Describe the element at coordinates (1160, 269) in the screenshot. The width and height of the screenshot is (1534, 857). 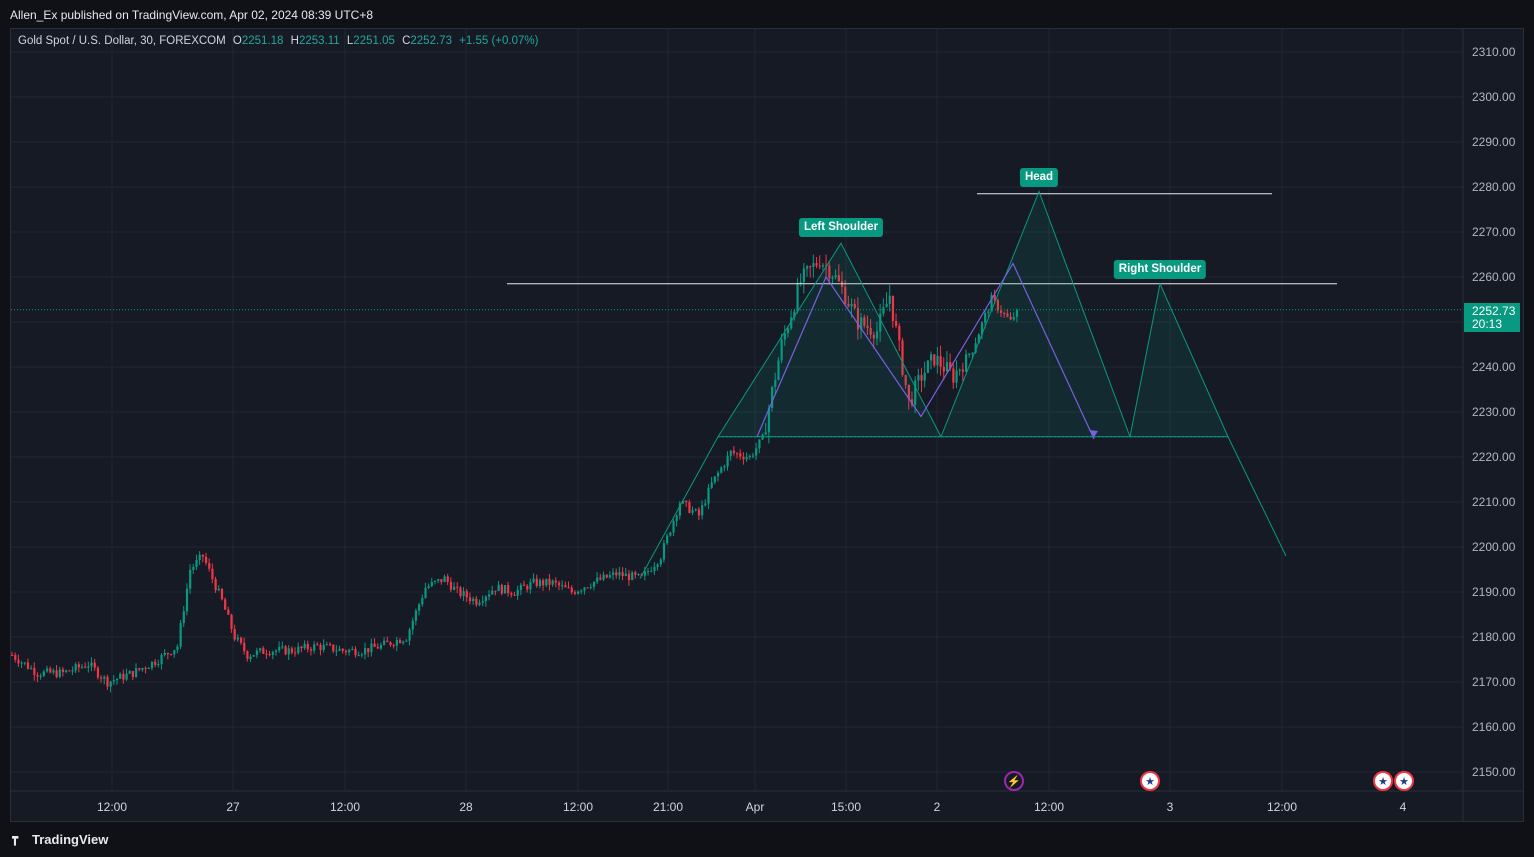
I see `right-shoulder-label: Right Shoulder` at that location.